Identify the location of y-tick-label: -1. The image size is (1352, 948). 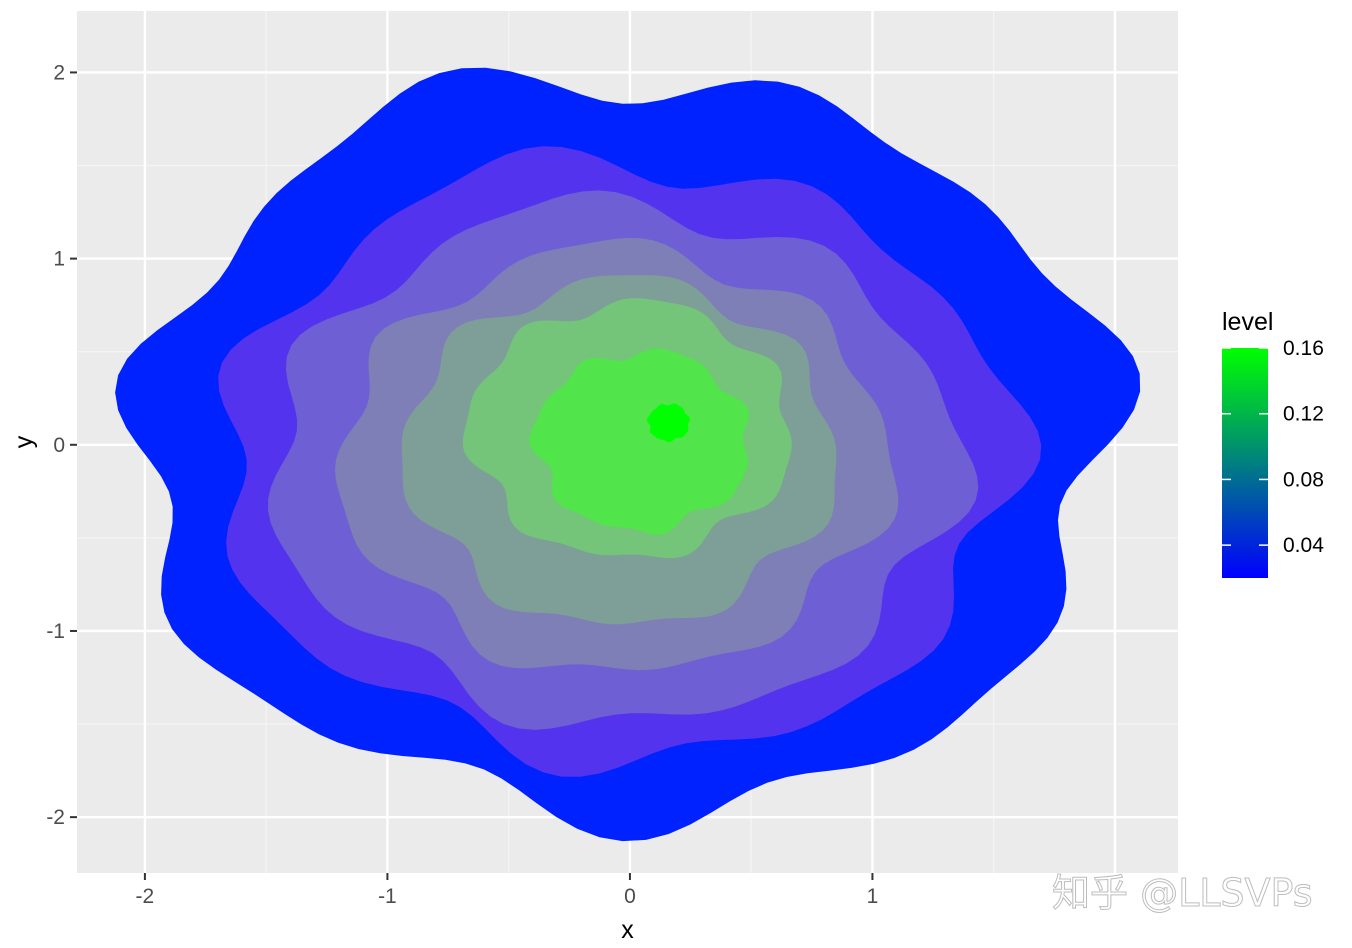
(55, 631).